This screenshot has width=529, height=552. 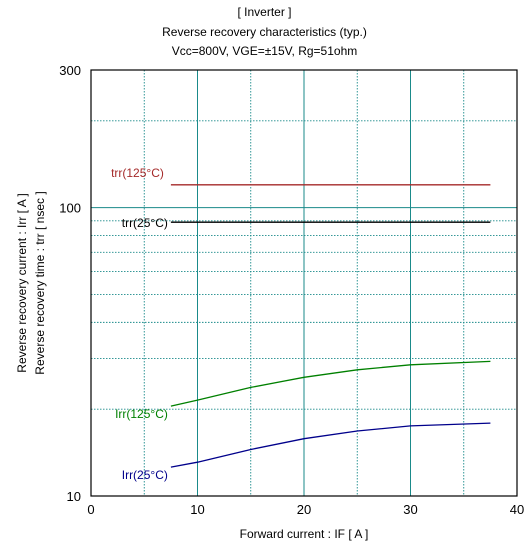 What do you see at coordinates (264, 32) in the screenshot?
I see `chart-title-line-2: Reverse recovery characteristics (typ.)` at bounding box center [264, 32].